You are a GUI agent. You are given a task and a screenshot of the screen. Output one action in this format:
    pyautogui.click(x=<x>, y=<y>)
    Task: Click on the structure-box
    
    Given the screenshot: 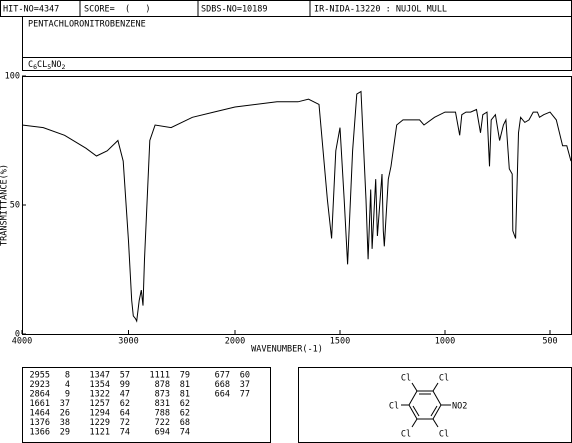 What is the action you would take?
    pyautogui.click(x=435, y=405)
    